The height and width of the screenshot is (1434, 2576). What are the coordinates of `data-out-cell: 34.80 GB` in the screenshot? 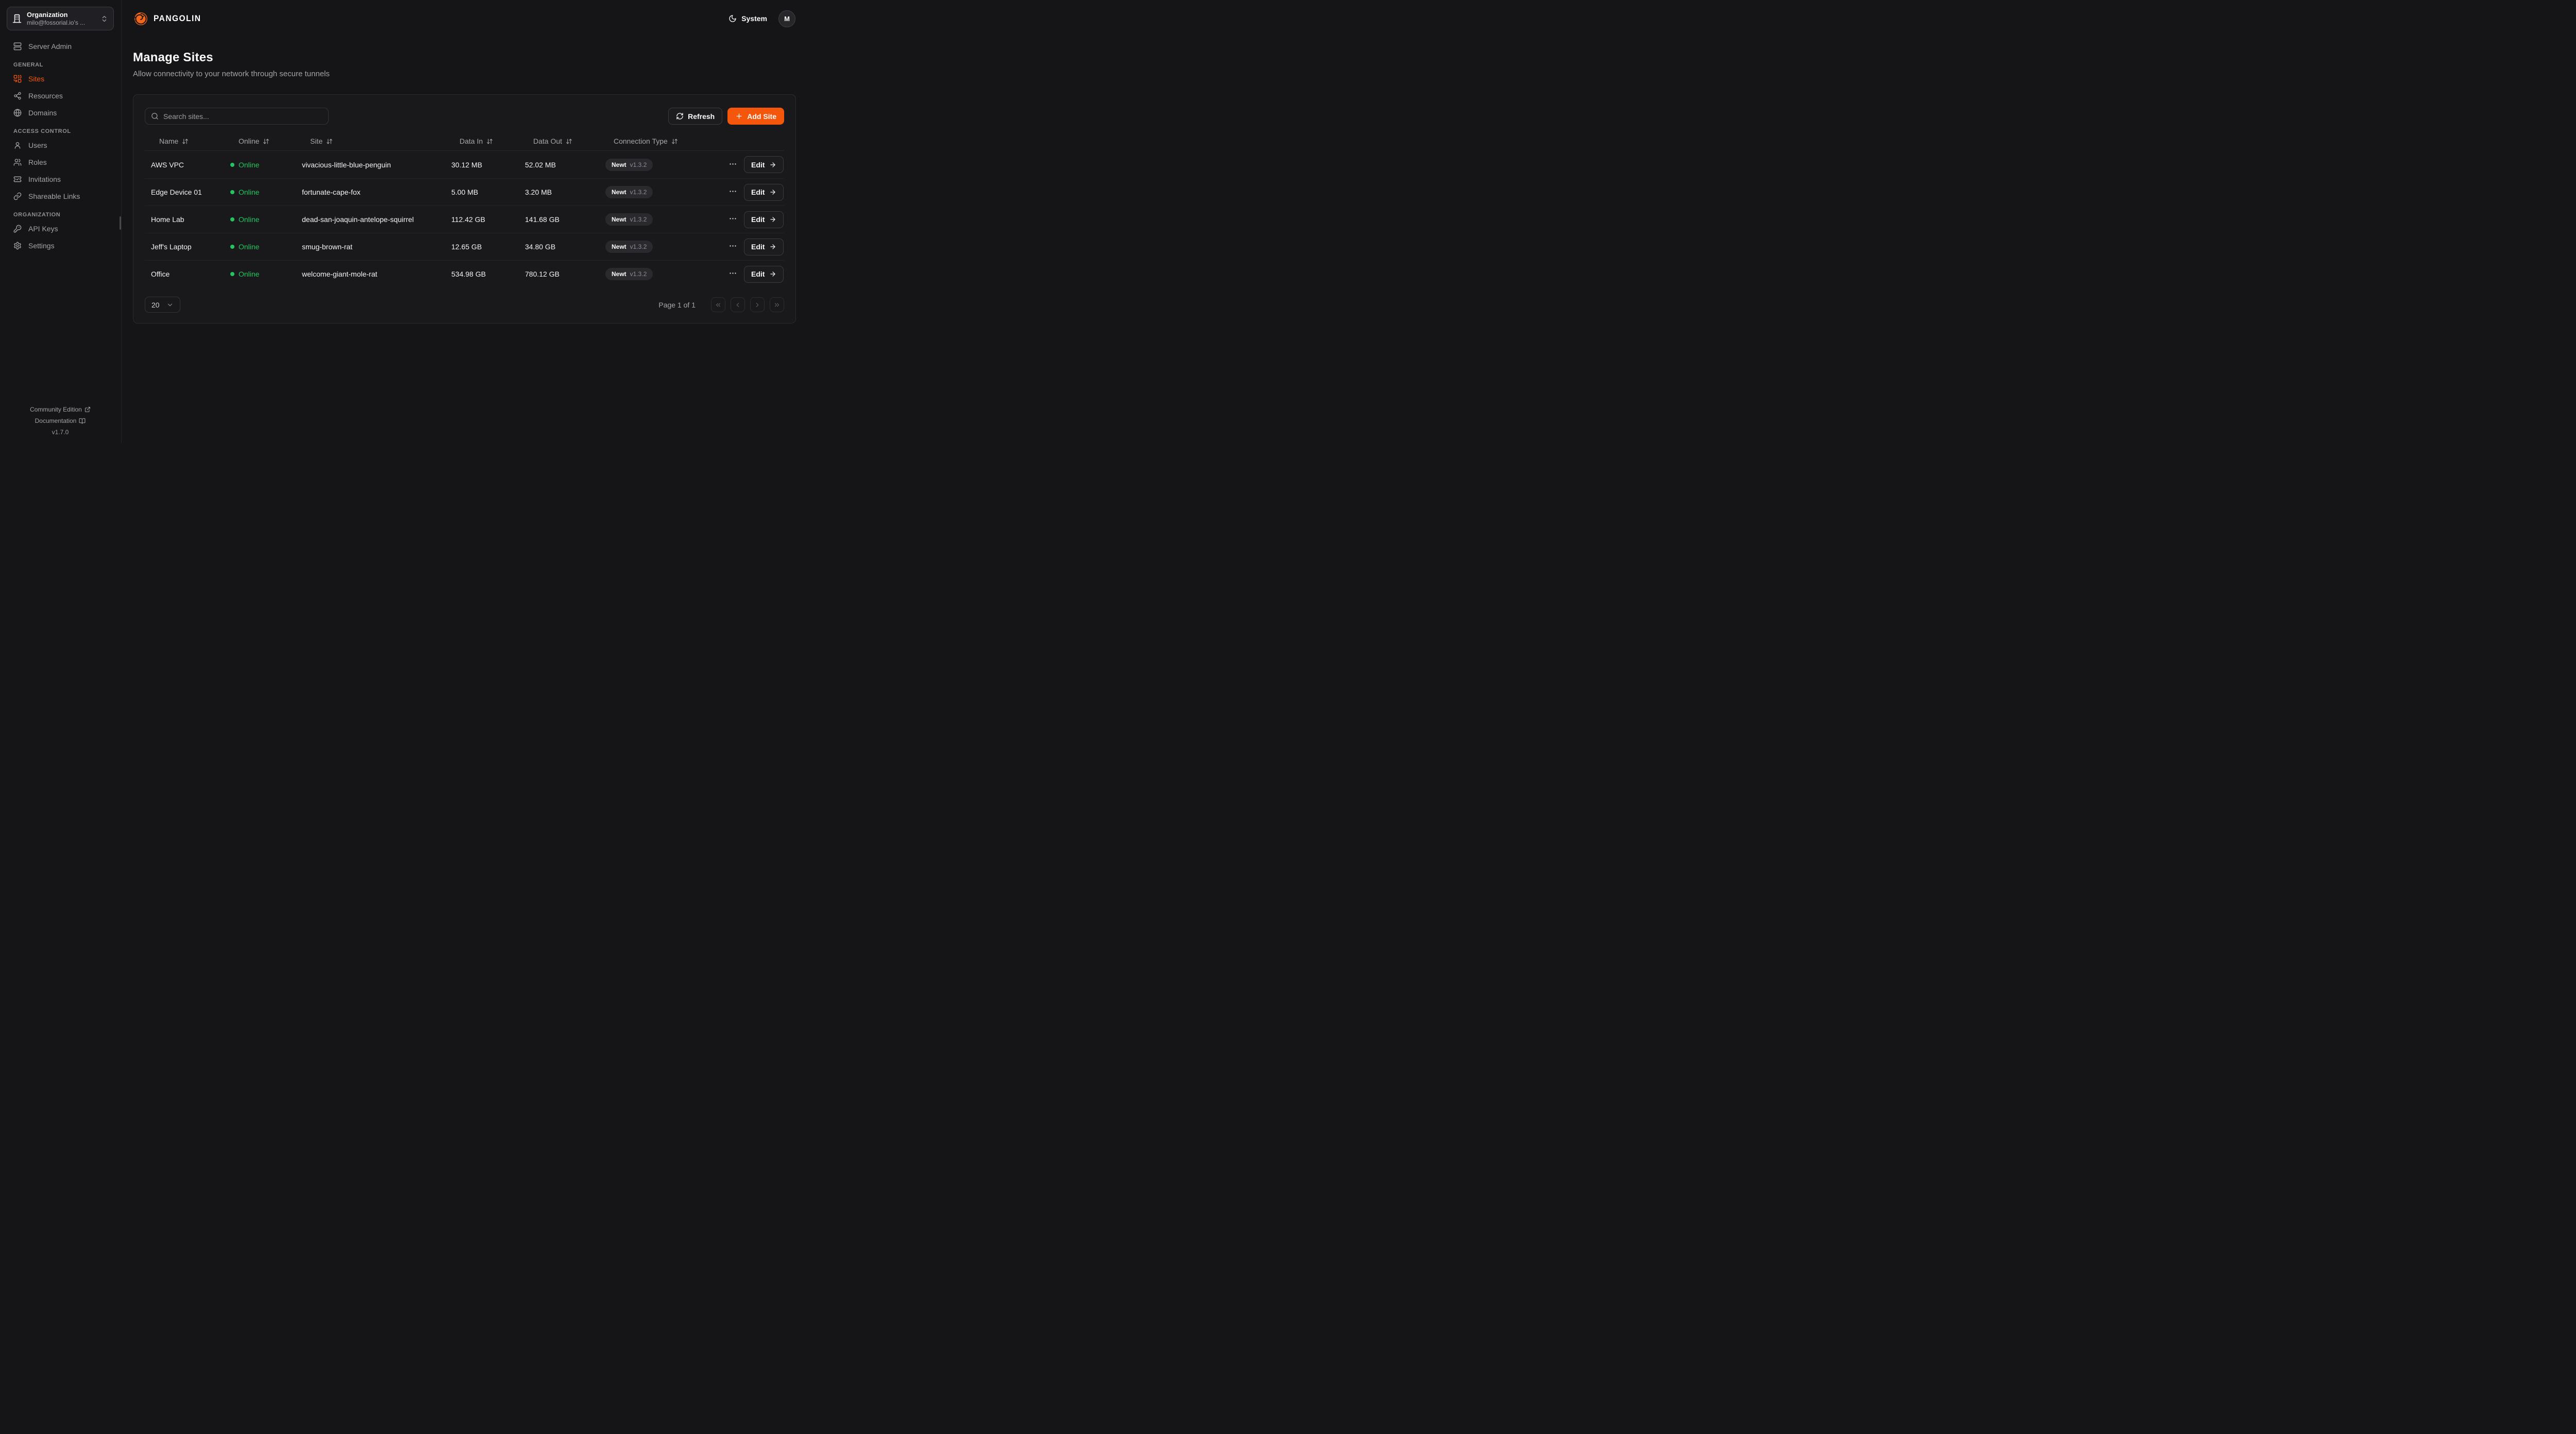 It's located at (540, 247).